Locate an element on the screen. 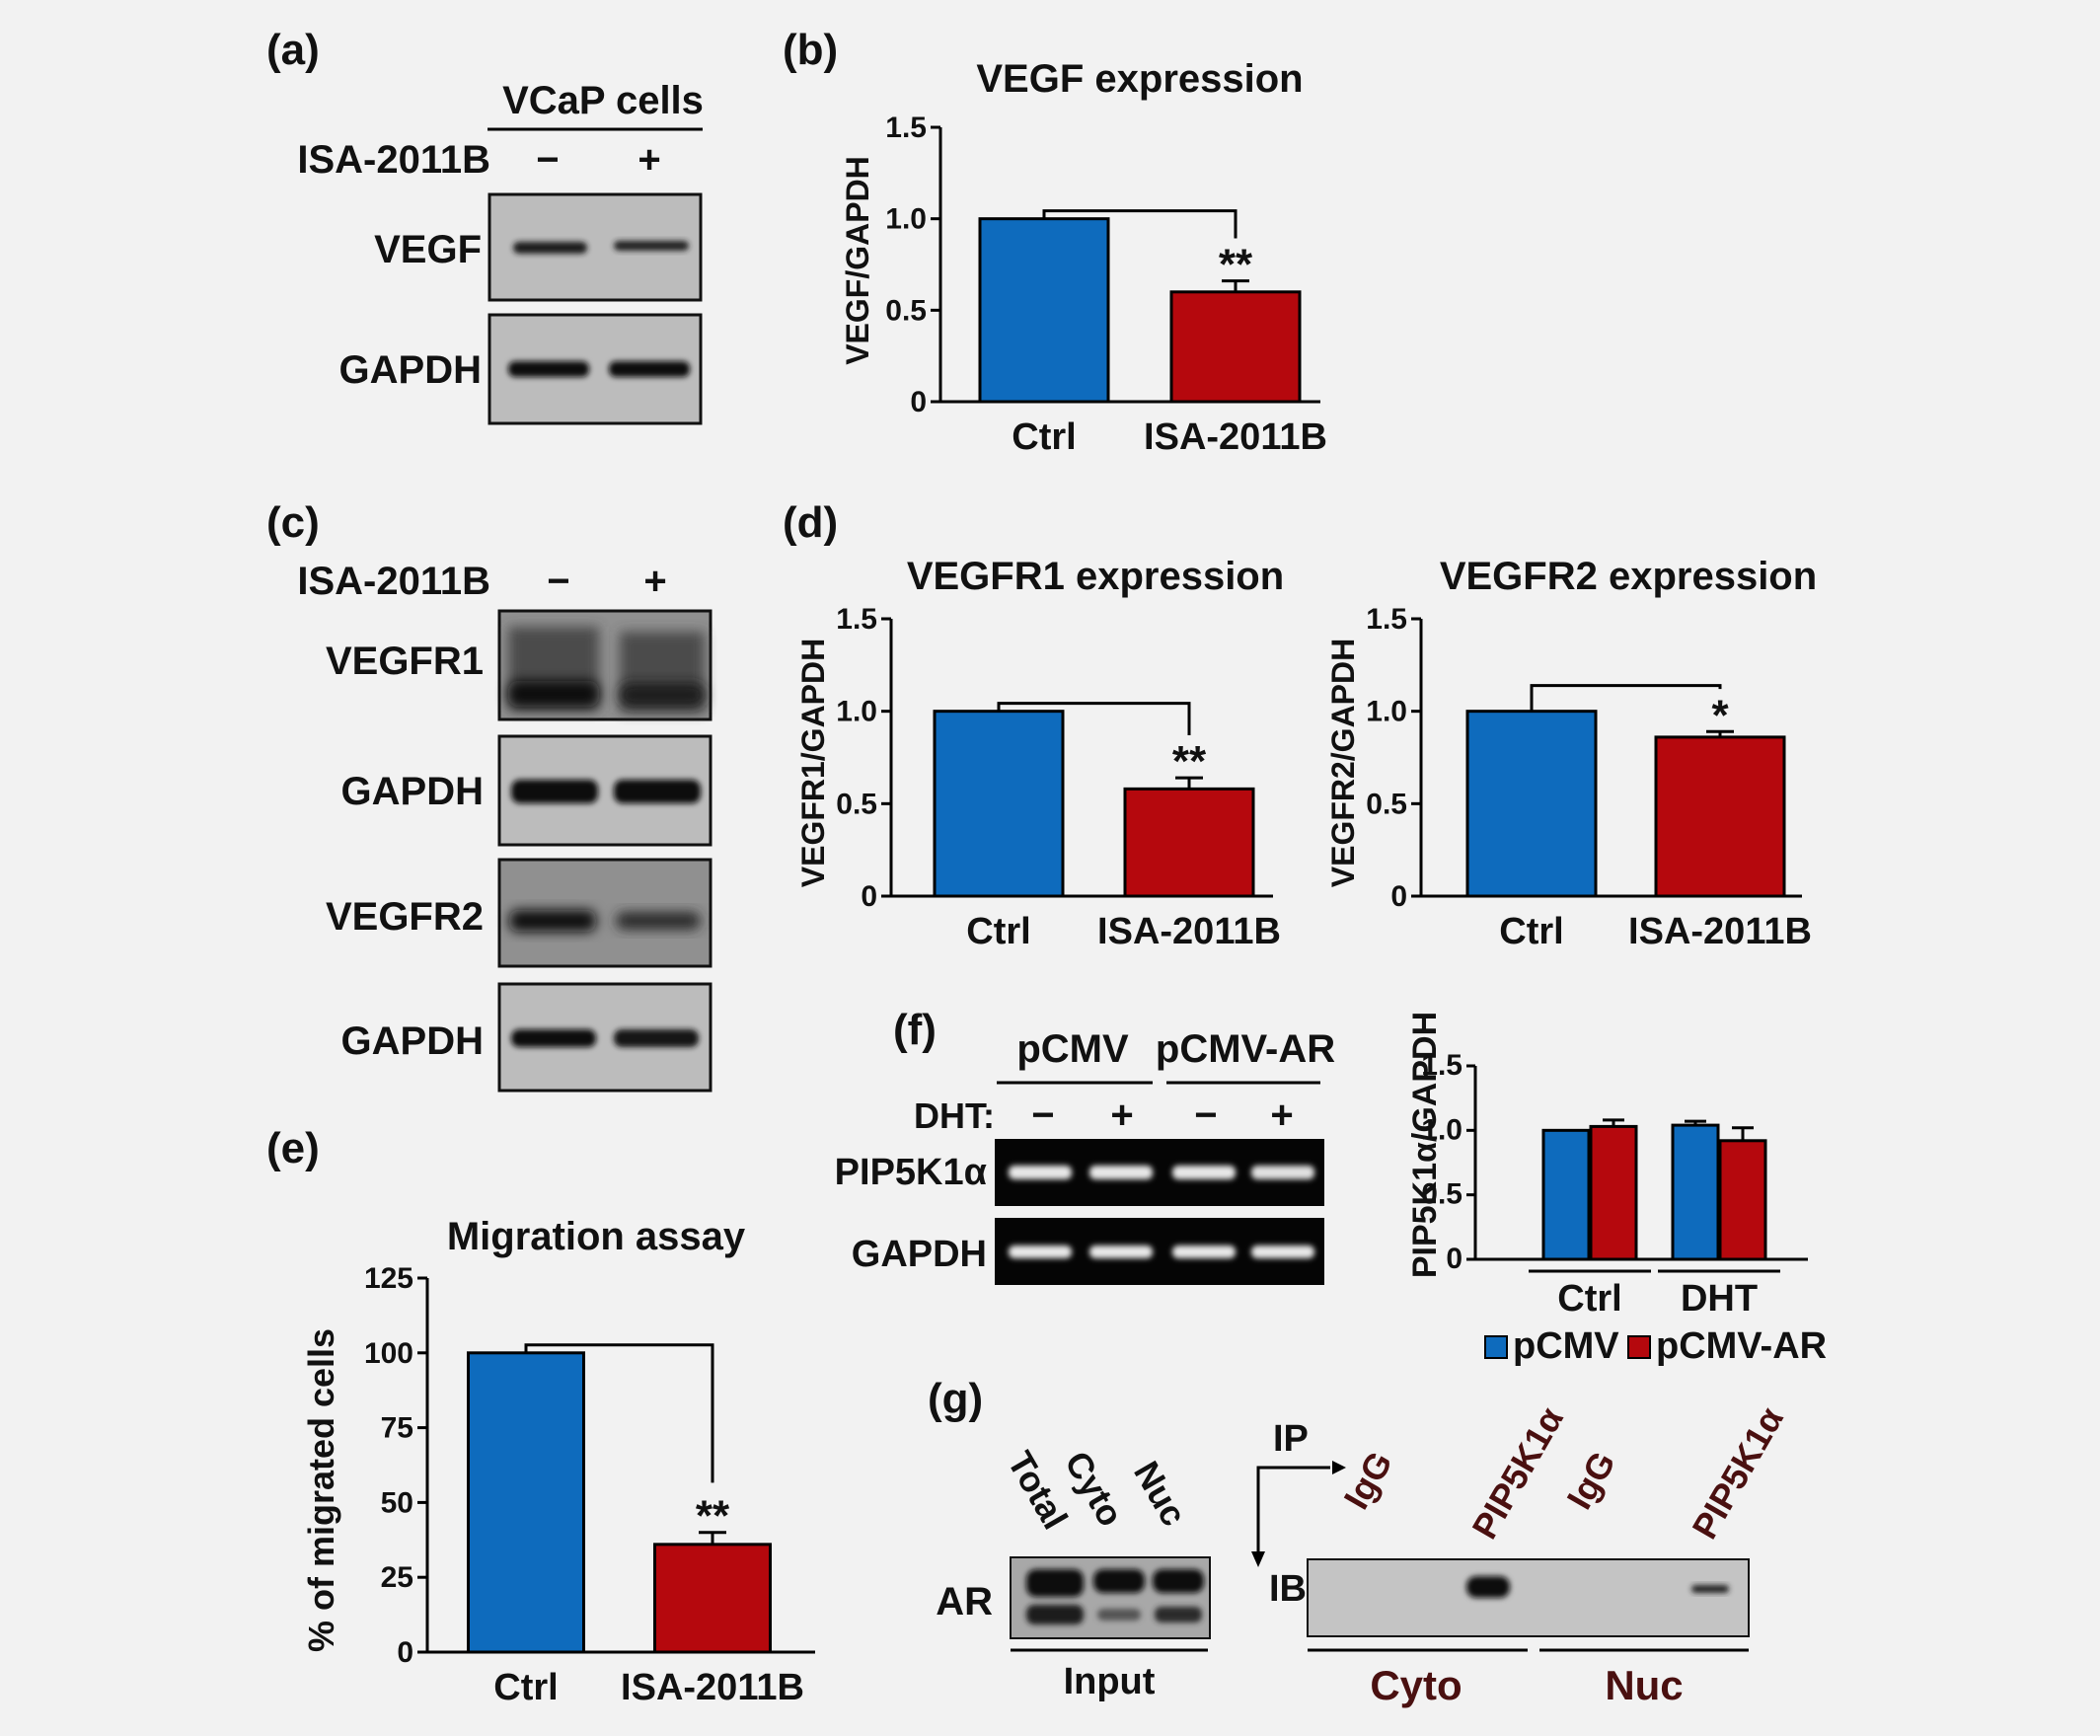 The height and width of the screenshot is (1736, 2100). treatment-label: ISA-2011B is located at coordinates (394, 581).